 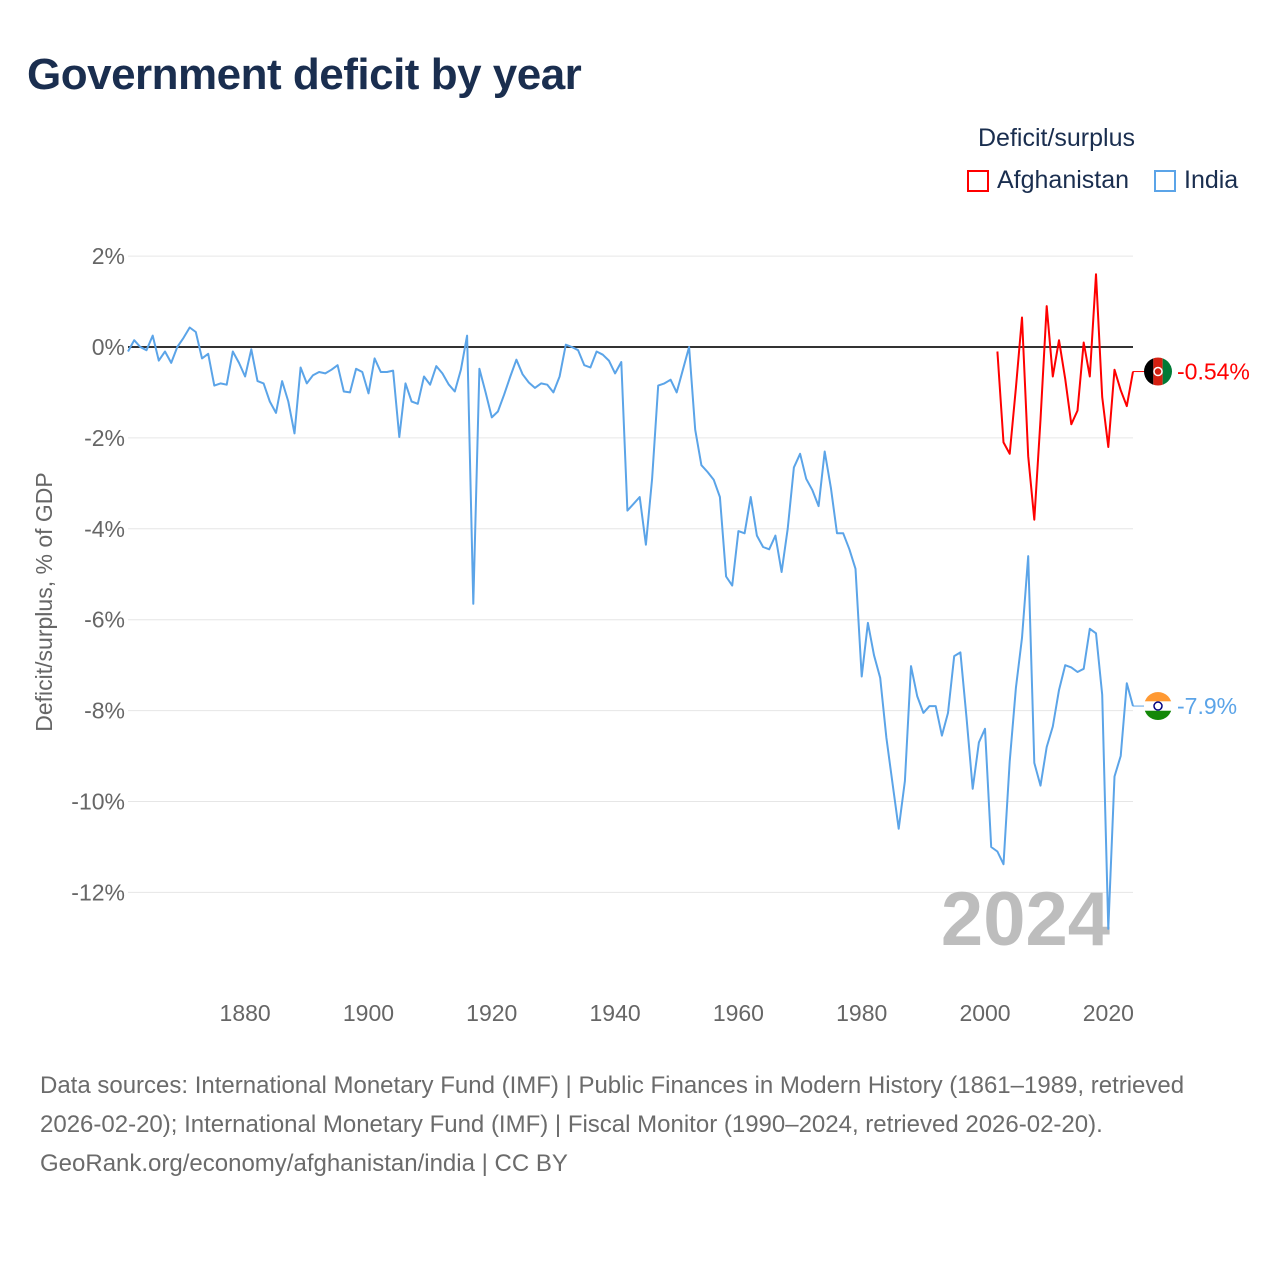 I want to click on y-tick-label: -8%, so click(x=104, y=711).